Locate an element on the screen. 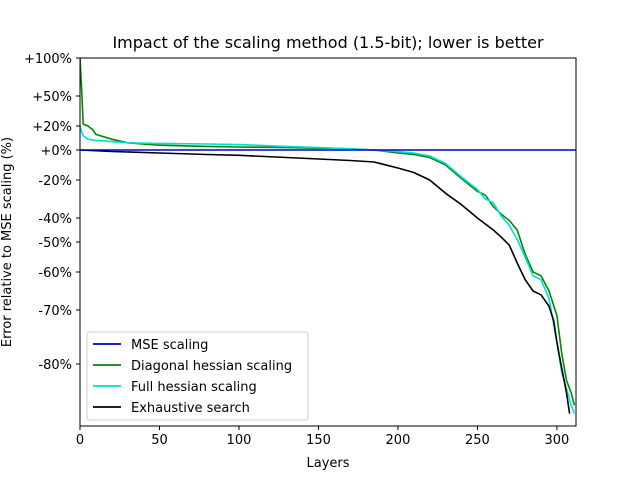  y-tick-label: -50% is located at coordinates (55, 243).